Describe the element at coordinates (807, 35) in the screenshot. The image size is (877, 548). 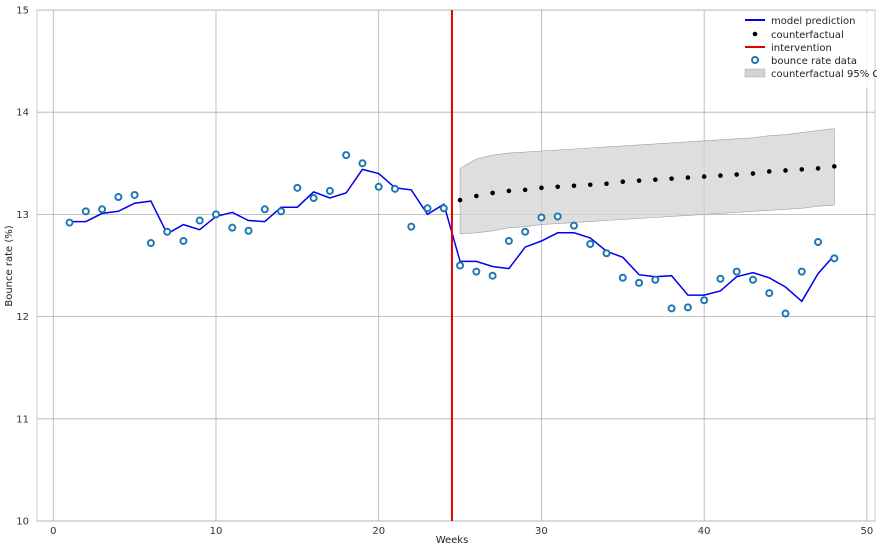
I see `legend-counterfactual-label: counterfactual` at that location.